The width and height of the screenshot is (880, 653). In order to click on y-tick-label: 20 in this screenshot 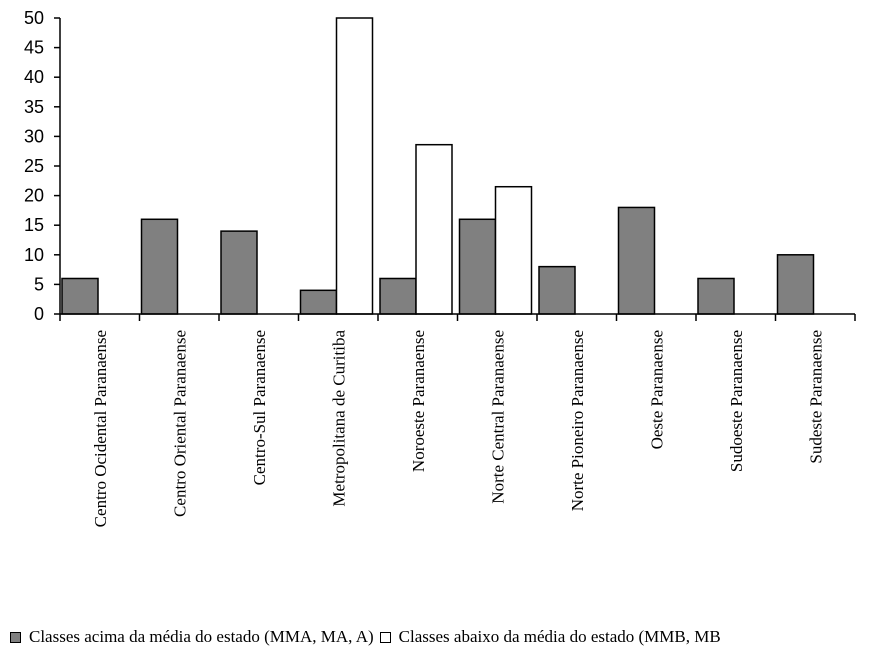, I will do `click(34, 196)`.